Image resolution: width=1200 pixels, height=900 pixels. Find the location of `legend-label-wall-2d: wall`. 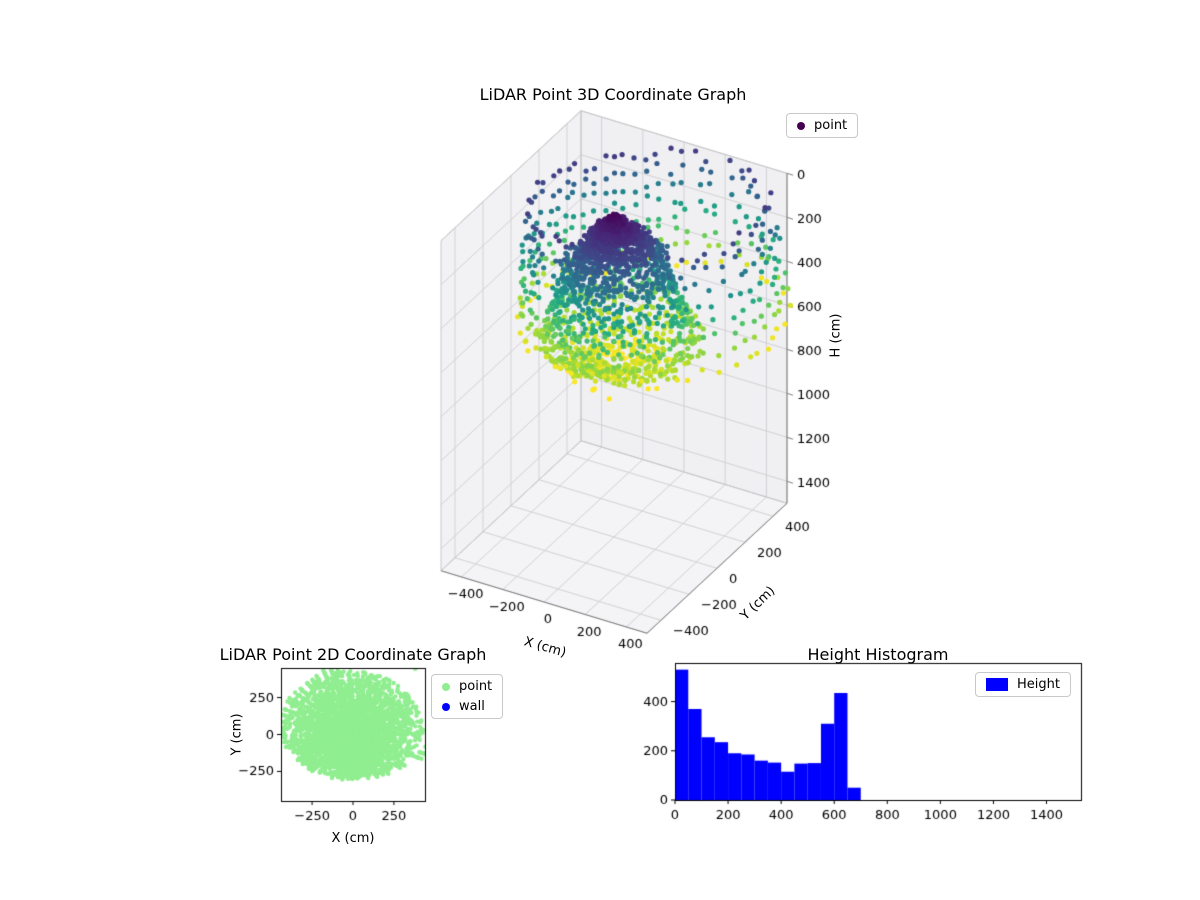

legend-label-wall-2d: wall is located at coordinates (472, 706).